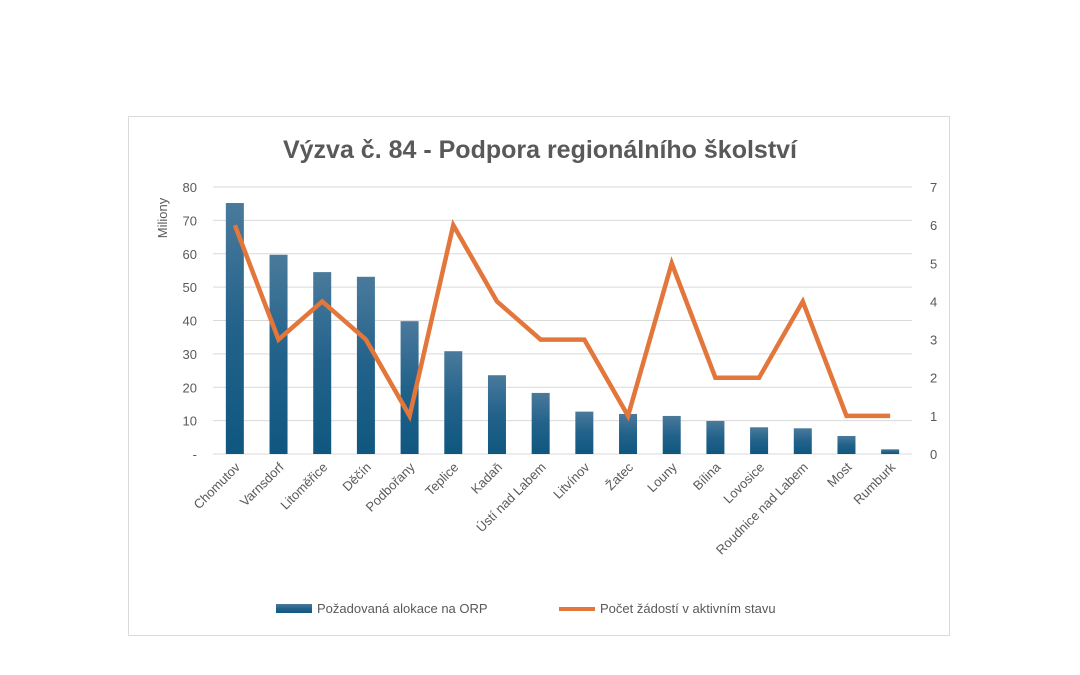 This screenshot has height=675, width=1080. Describe the element at coordinates (584, 432) in the screenshot. I see `bar-litvínov` at that location.